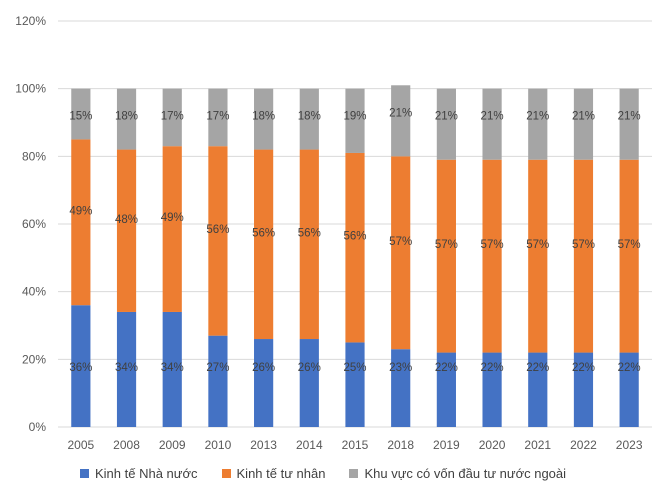 Image resolution: width=670 pixels, height=496 pixels. I want to click on data-label: 17%, so click(172, 117).